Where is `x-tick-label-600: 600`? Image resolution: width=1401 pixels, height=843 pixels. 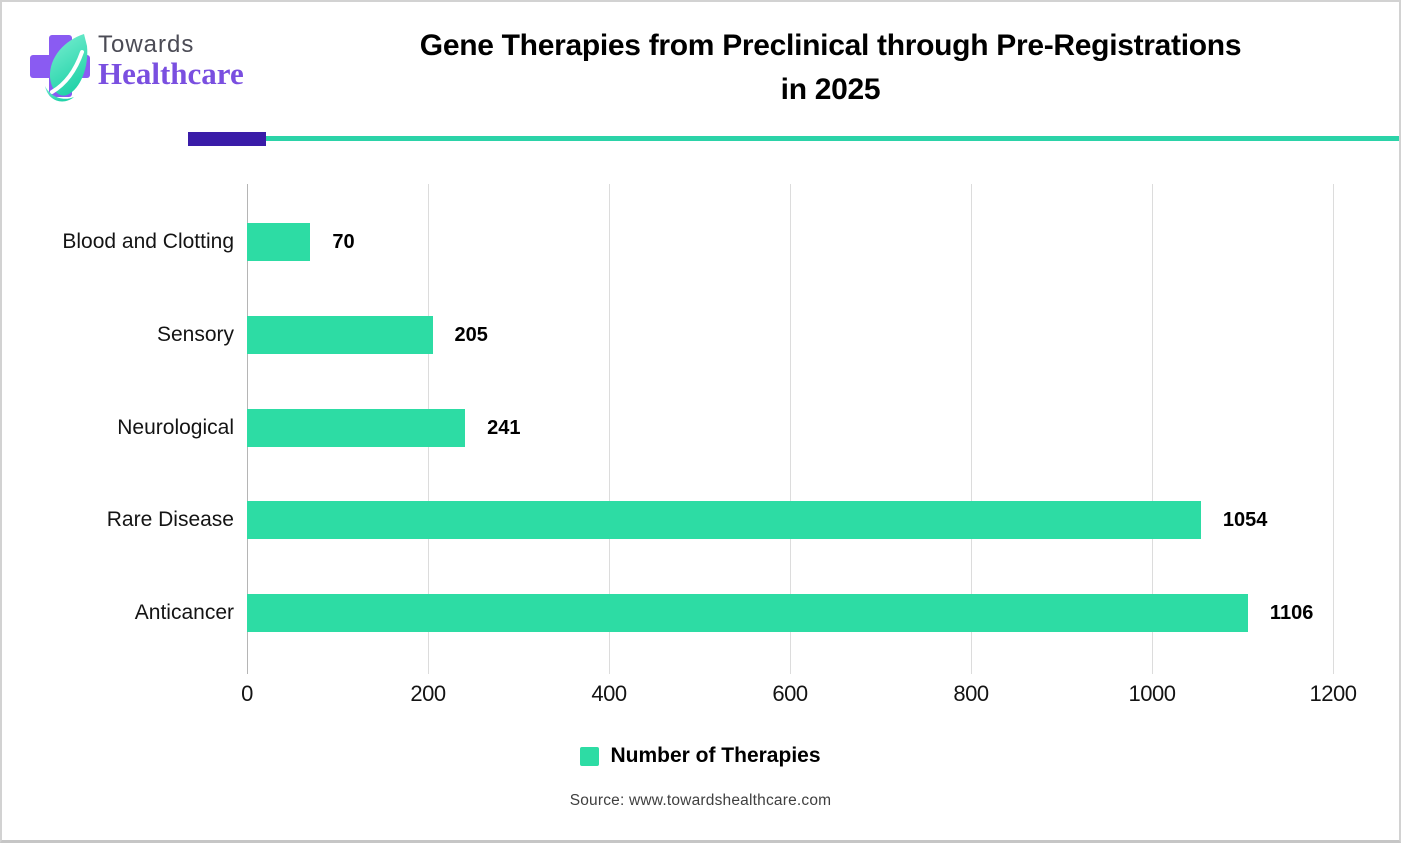
x-tick-label-600: 600 is located at coordinates (790, 693).